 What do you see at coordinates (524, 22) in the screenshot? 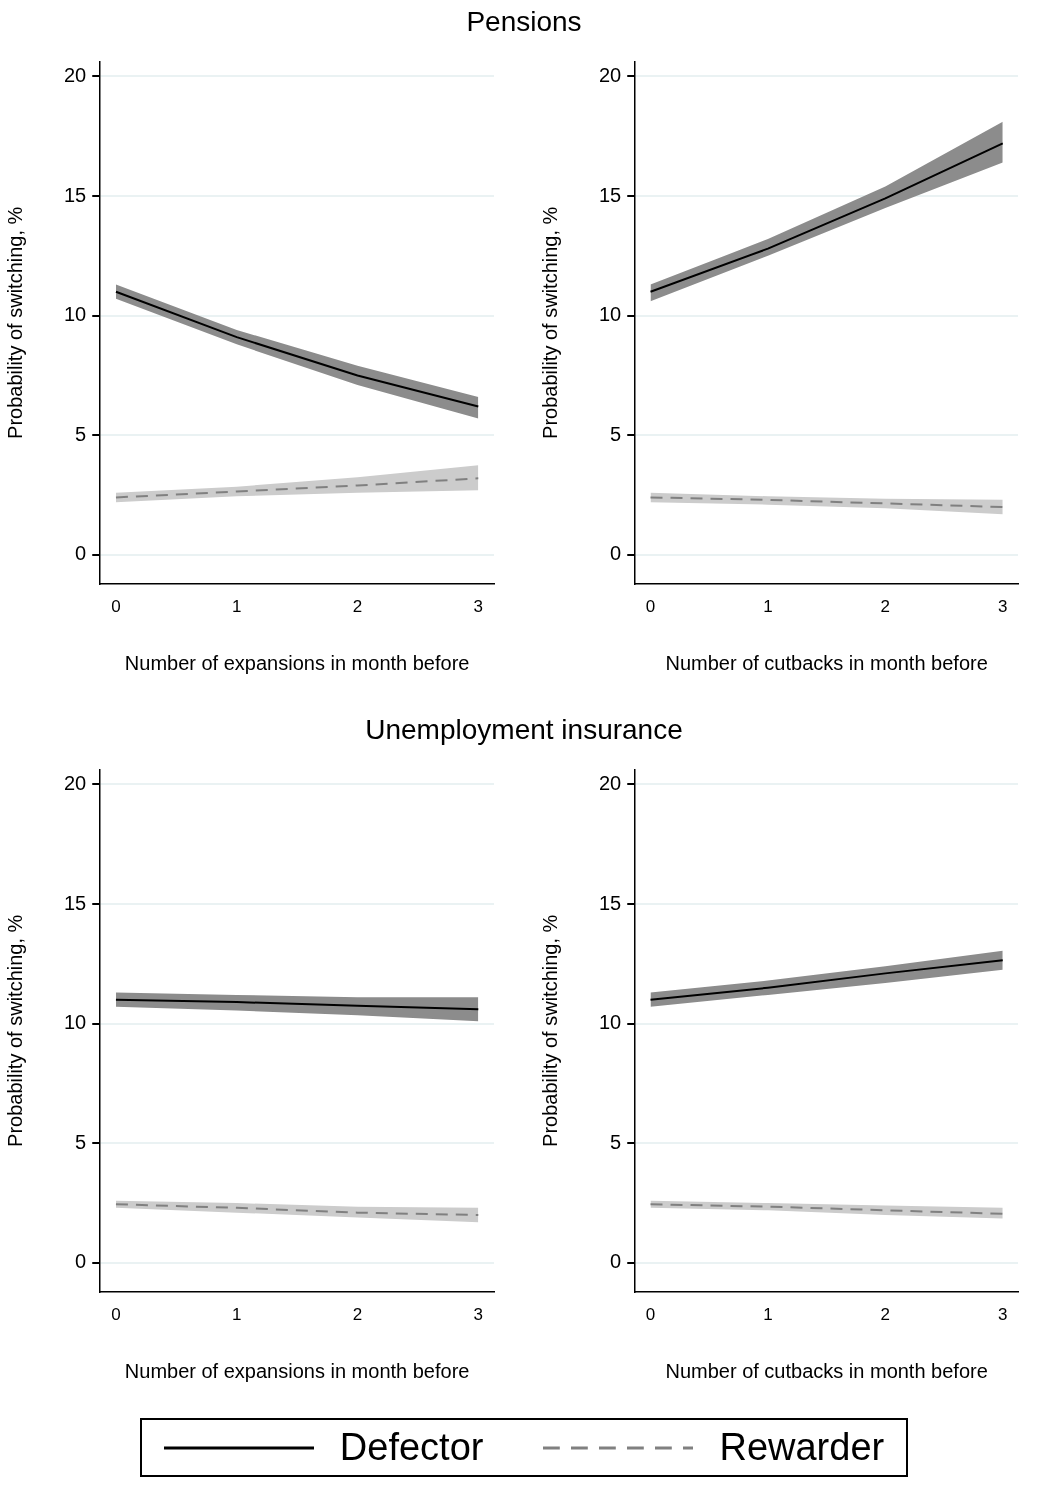
I see `chart-title: Pensions` at bounding box center [524, 22].